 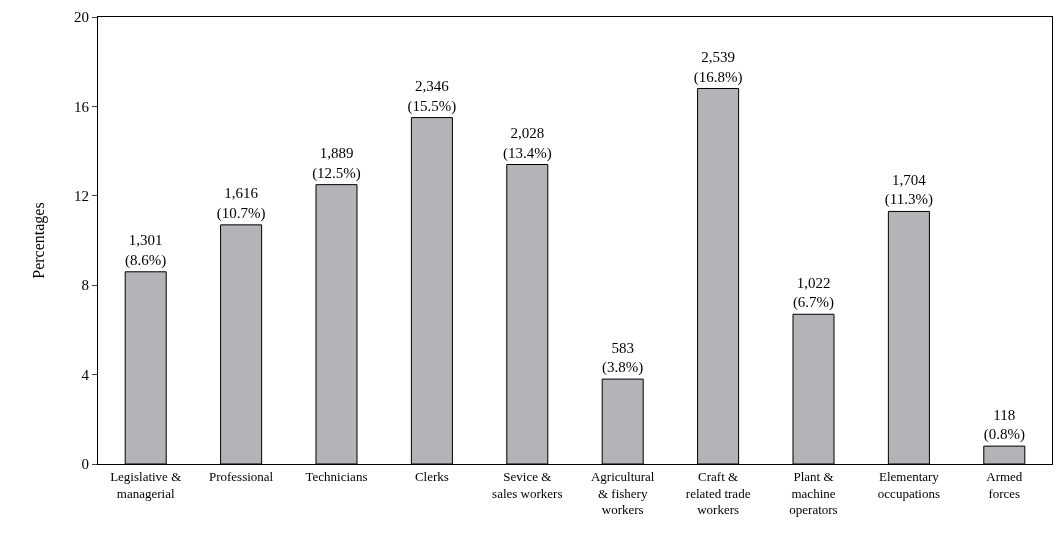 What do you see at coordinates (527, 143) in the screenshot?
I see `data-label: 2,028 (13.4%)` at bounding box center [527, 143].